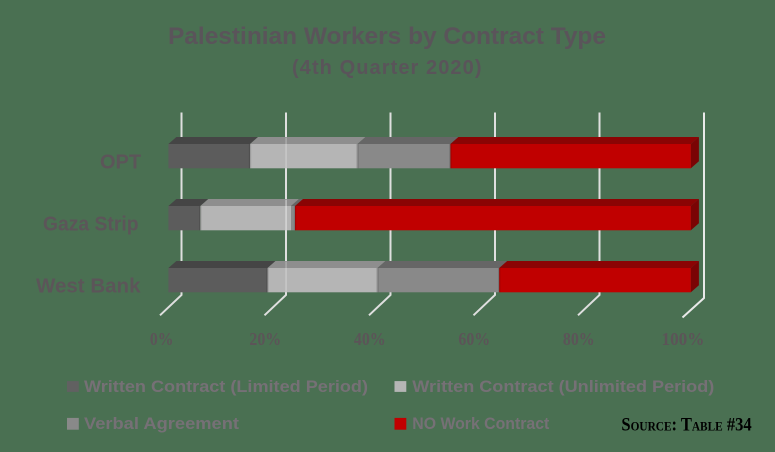 Image resolution: width=775 pixels, height=452 pixels. What do you see at coordinates (387, 36) in the screenshot?
I see `svg-text:Palestinian Workers by Contrac: Palestinian Workers by Contract Type` at bounding box center [387, 36].